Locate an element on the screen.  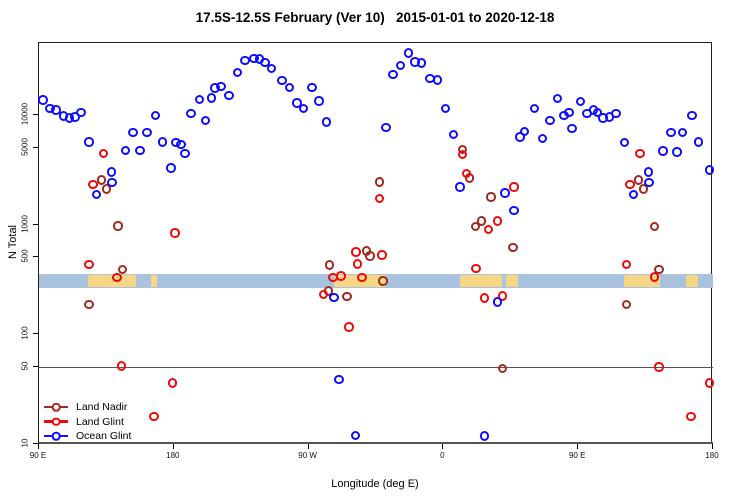
y-tick-label: 5000 is located at coordinates (25, 147).